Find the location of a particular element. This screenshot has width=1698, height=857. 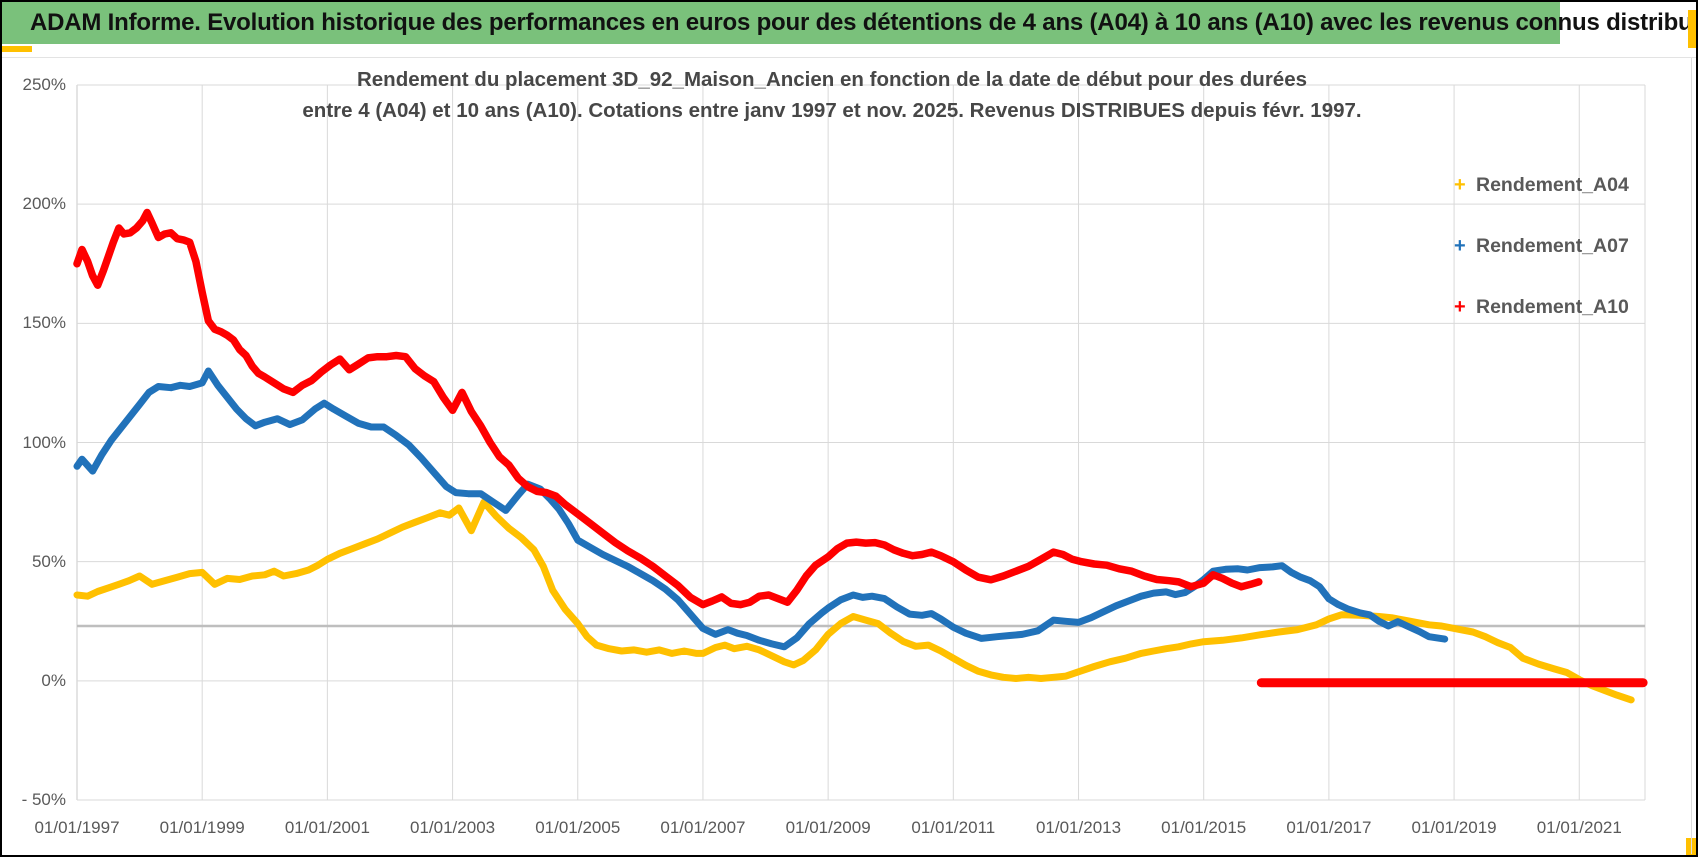

x-tick-label: 01/01/2013 is located at coordinates (1078, 827).